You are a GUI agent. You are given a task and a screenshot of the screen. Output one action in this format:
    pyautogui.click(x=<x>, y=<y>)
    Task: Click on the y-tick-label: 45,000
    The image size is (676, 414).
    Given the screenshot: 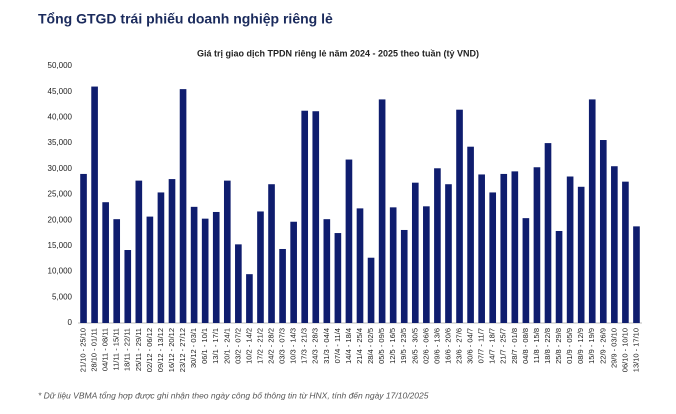 What is the action you would take?
    pyautogui.click(x=60, y=91)
    